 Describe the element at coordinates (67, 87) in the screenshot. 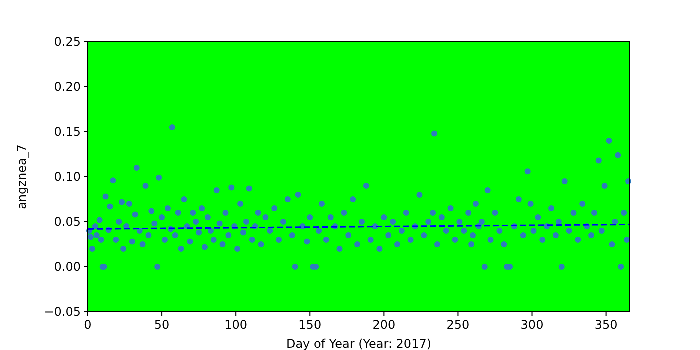

I see `y-tick-label: 0.20` at that location.